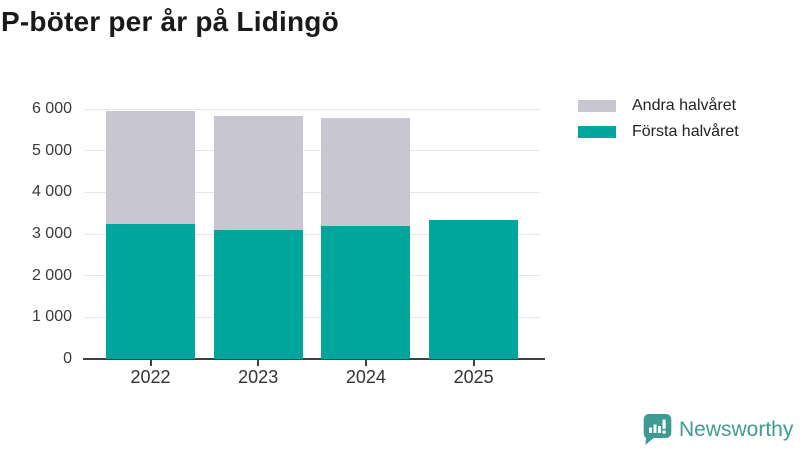 The width and height of the screenshot is (800, 450). What do you see at coordinates (473, 377) in the screenshot?
I see `x-tick-label-2025: 2025` at bounding box center [473, 377].